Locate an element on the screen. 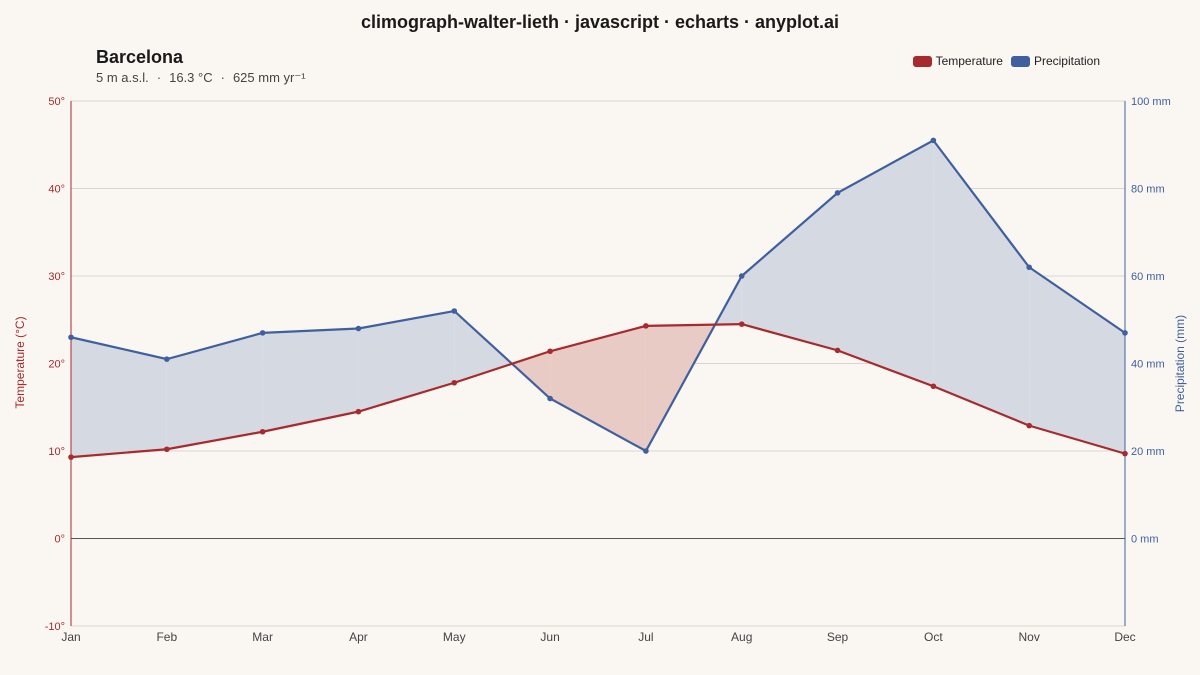 The width and height of the screenshot is (1200, 675). right-tick-label: 80 mm is located at coordinates (1148, 190).